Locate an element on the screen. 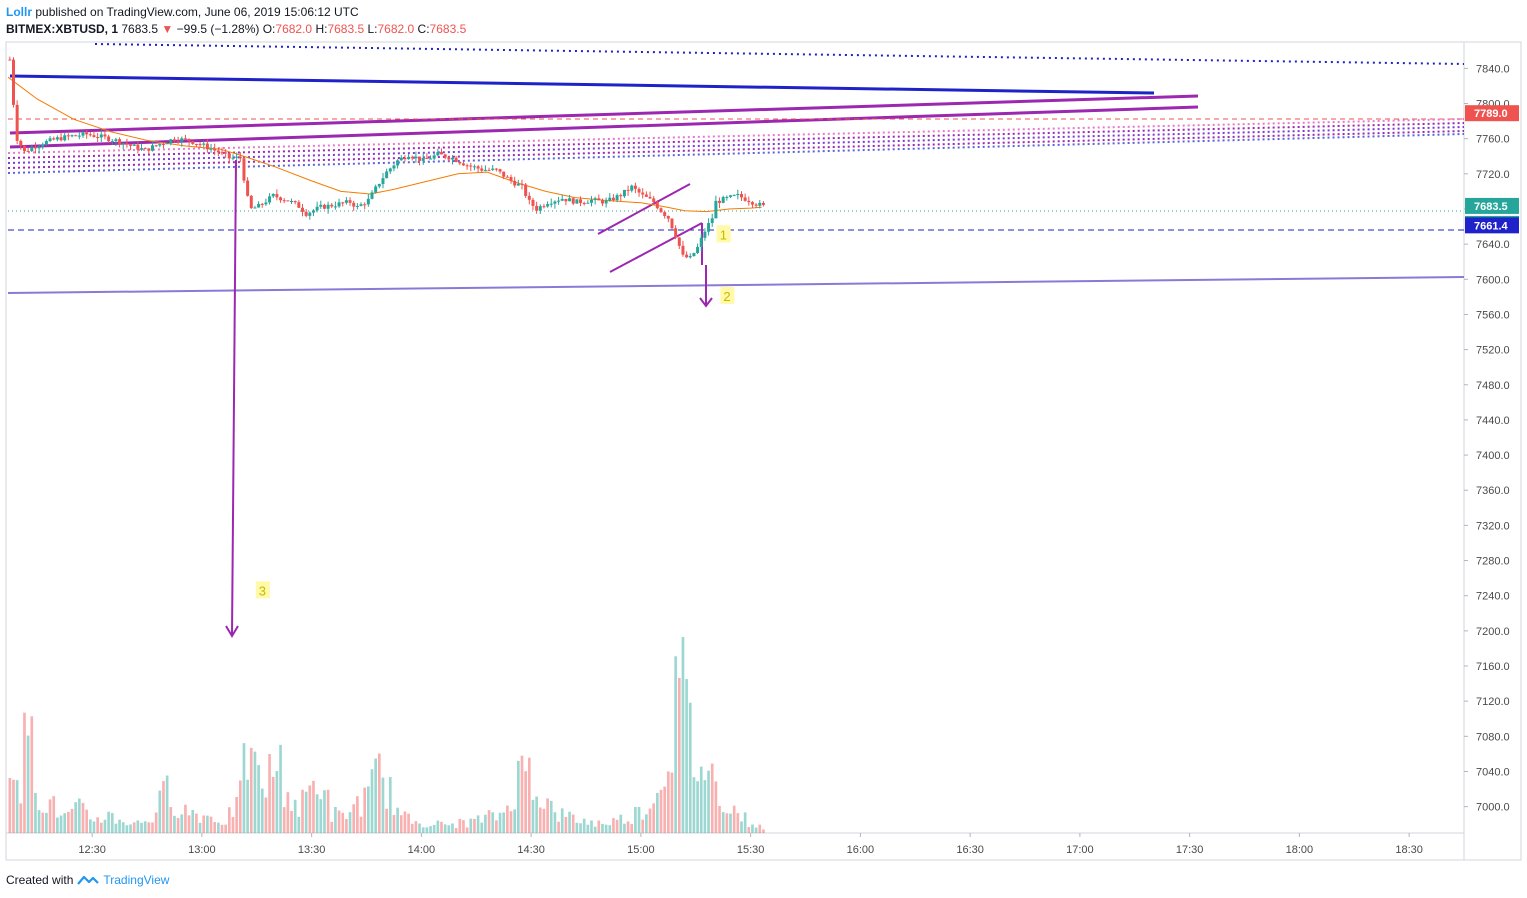 The height and width of the screenshot is (898, 1527). time-tick-label: 14:00 is located at coordinates (422, 850).